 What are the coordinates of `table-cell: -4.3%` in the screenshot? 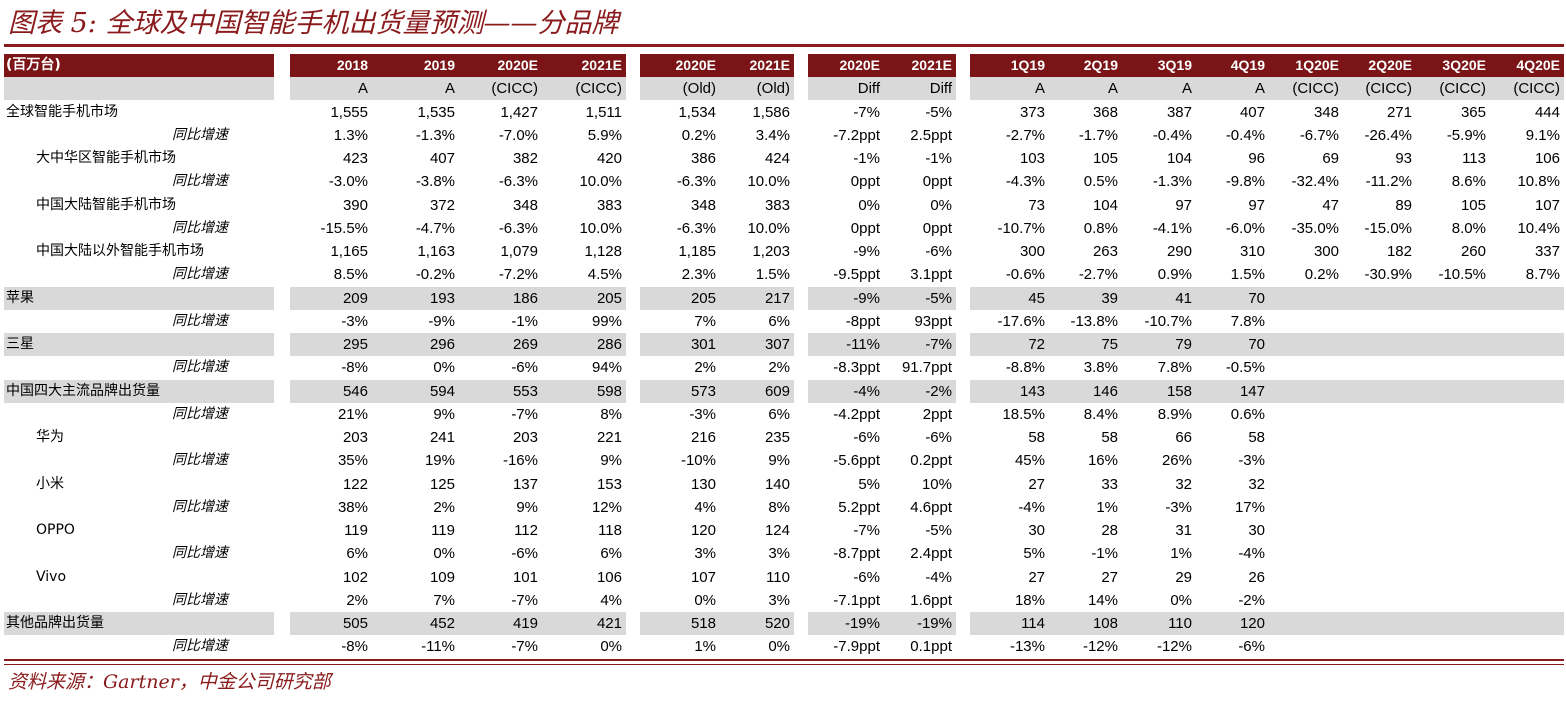 It's located at (1025, 182).